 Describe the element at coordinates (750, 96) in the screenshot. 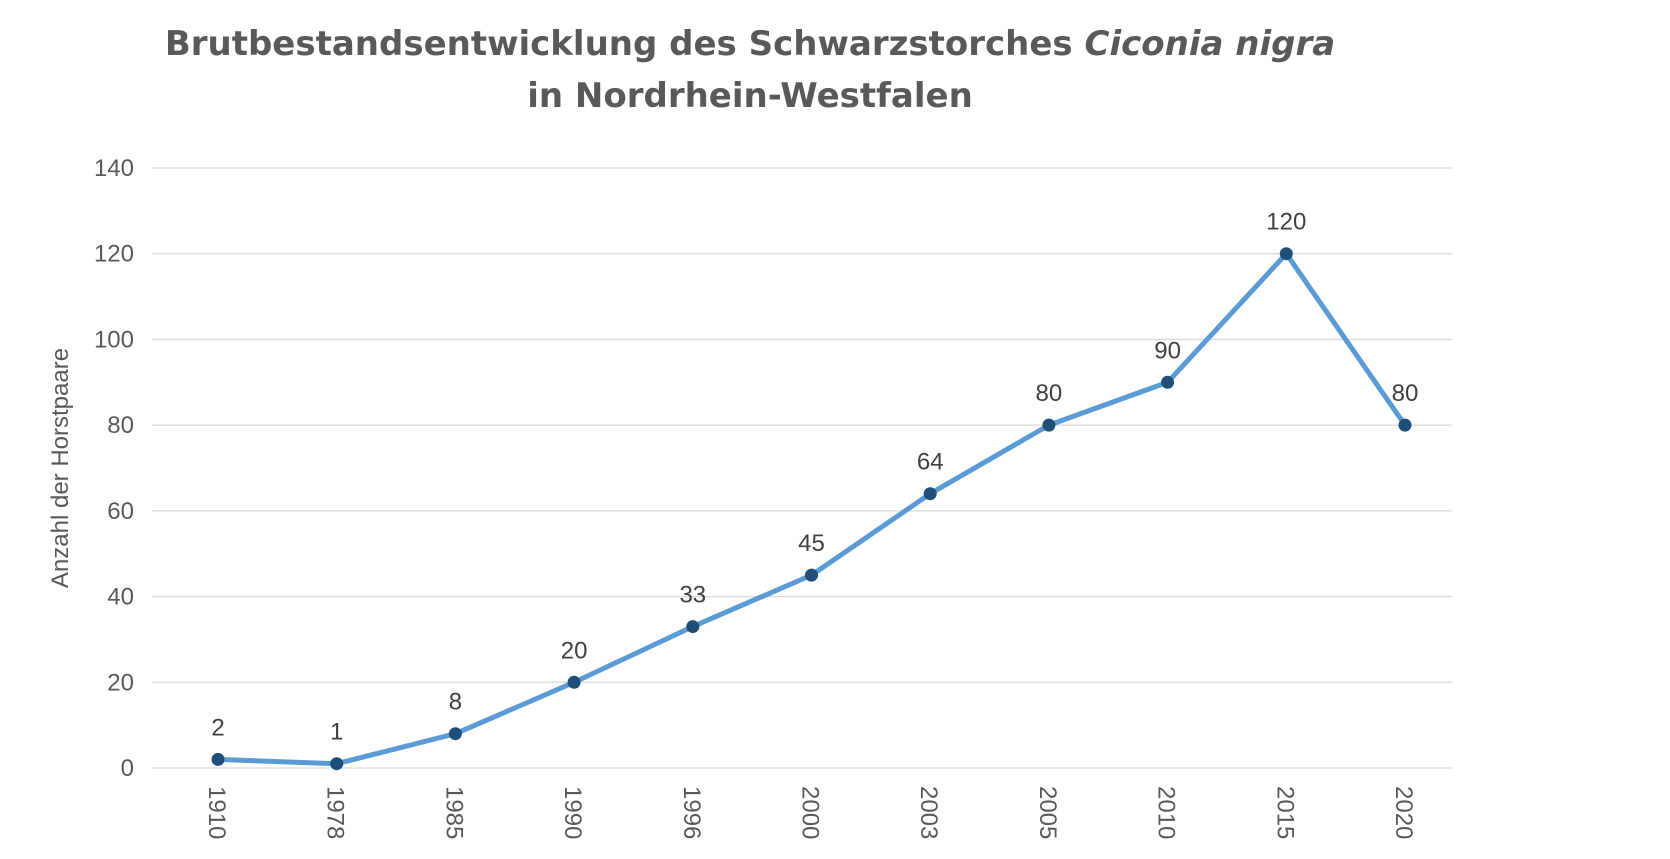

I see `chart-title-line-2: in Nordrhein-Westfalen` at that location.